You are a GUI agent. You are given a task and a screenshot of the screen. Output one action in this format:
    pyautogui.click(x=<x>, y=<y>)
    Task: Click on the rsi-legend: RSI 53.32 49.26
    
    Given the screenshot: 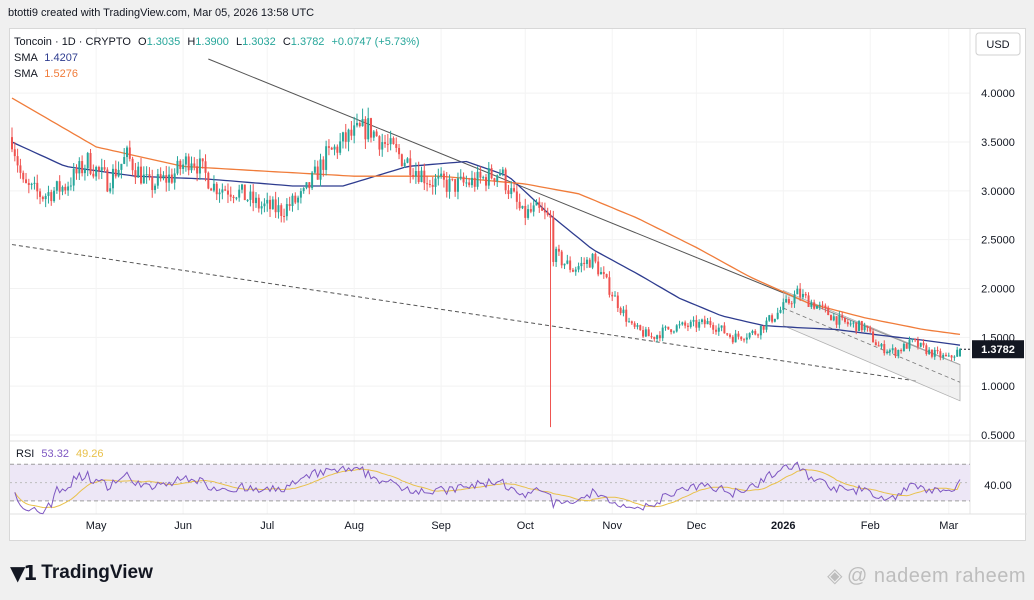 What is the action you would take?
    pyautogui.click(x=60, y=454)
    